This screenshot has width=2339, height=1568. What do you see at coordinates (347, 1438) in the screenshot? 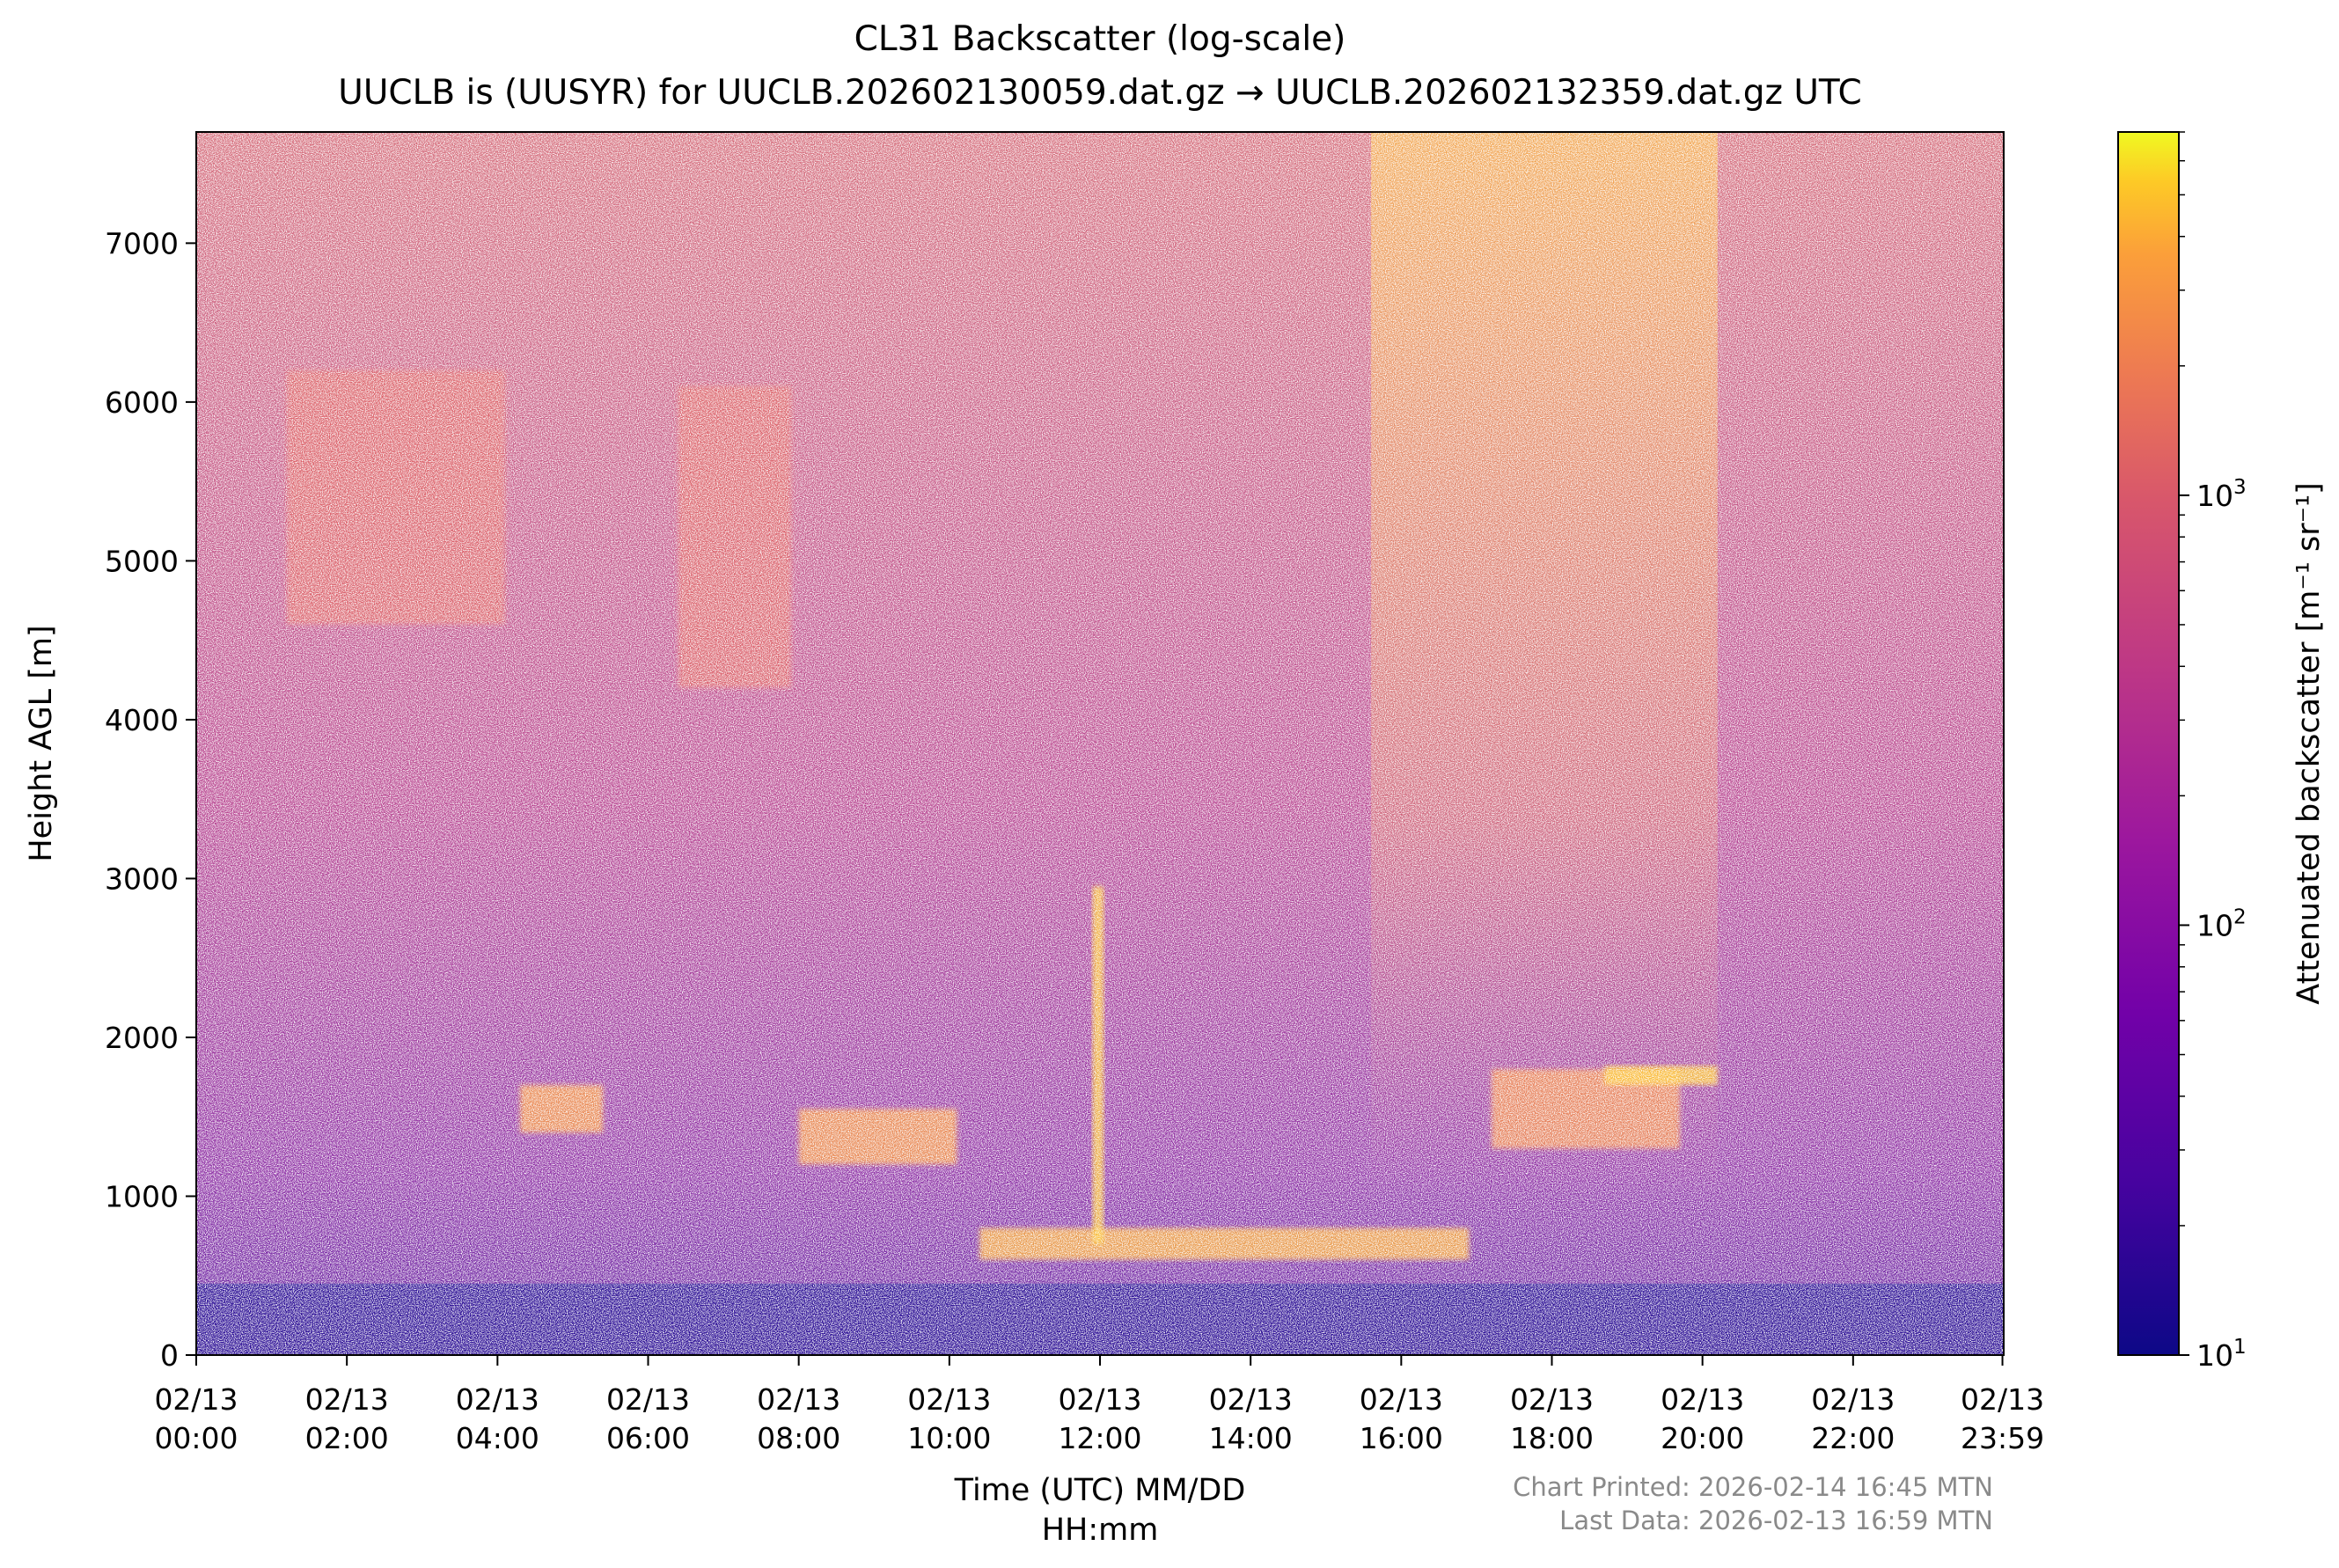
I see `x-tick-time-1: 02:00` at bounding box center [347, 1438].